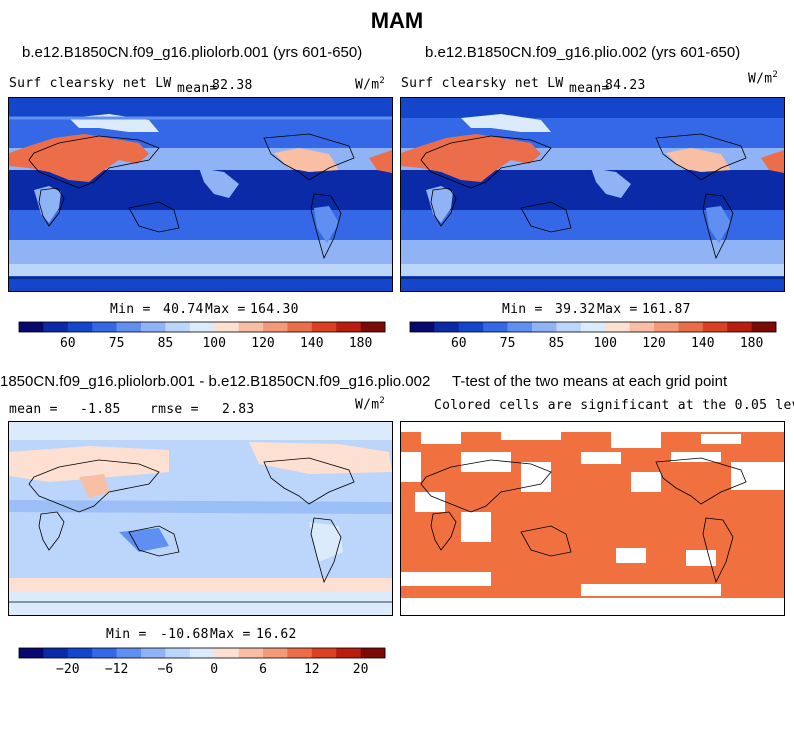 This screenshot has height=733, width=794. What do you see at coordinates (276, 634) in the screenshot?
I see `panel3-max-value: 16.62` at bounding box center [276, 634].